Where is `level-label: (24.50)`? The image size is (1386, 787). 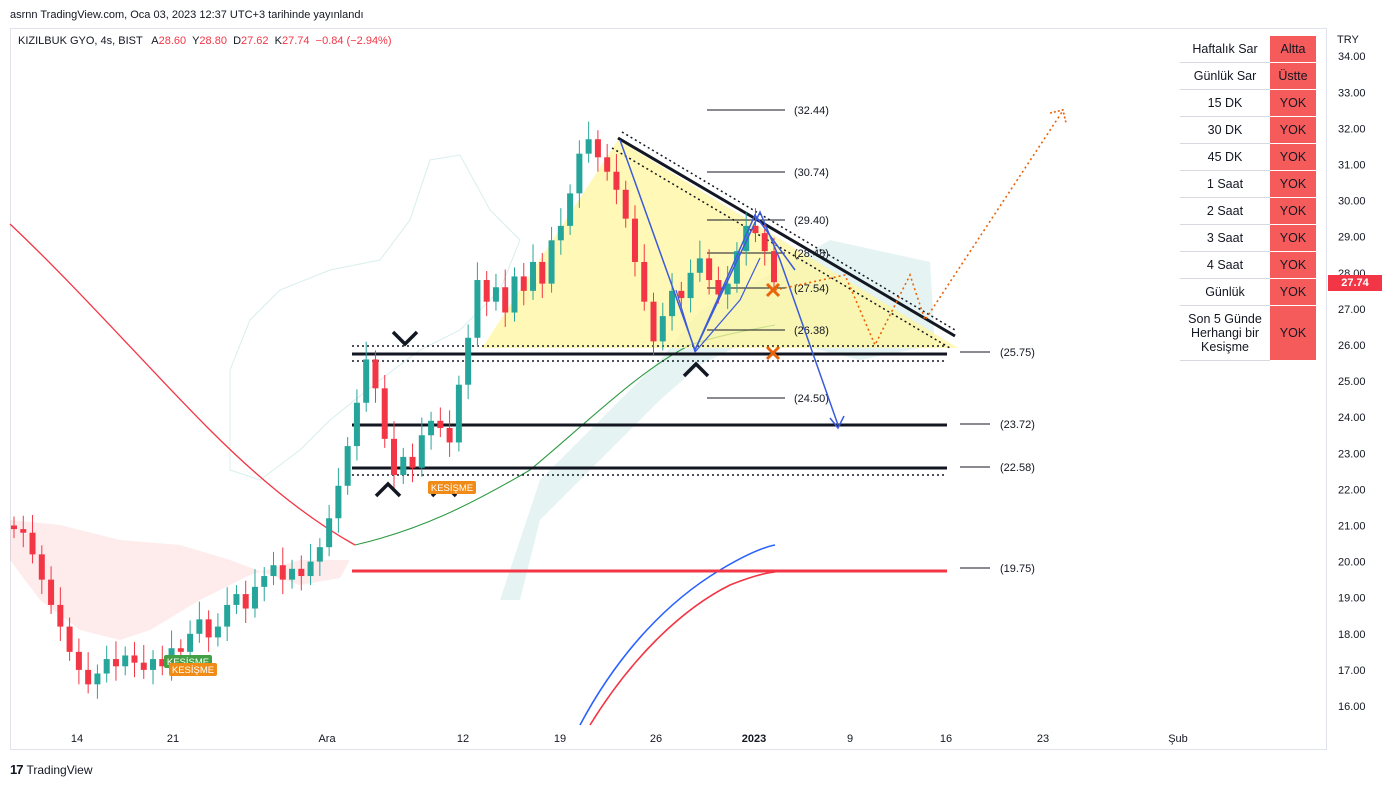
level-label: (24.50) is located at coordinates (811, 399).